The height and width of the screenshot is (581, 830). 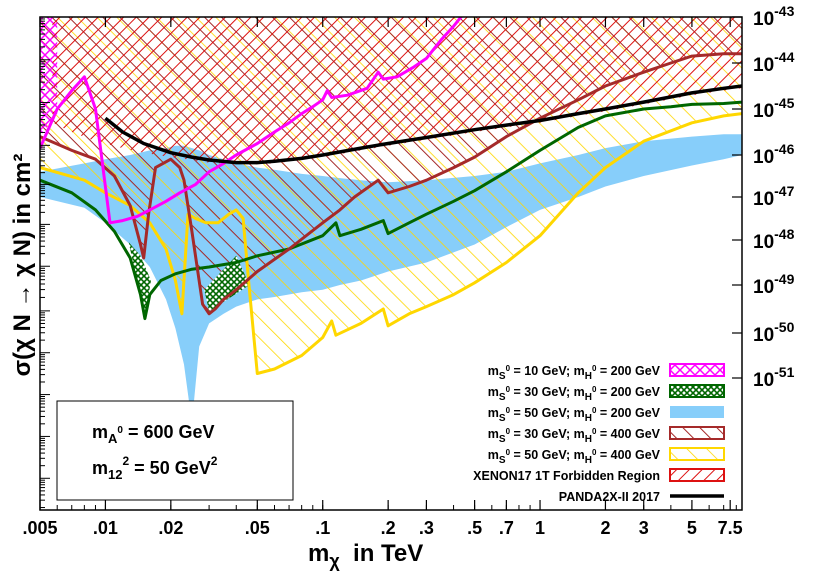 I want to click on legend-label: mS0 = 50 GeV; mH0 = 200 GeV, so click(x=574, y=415).